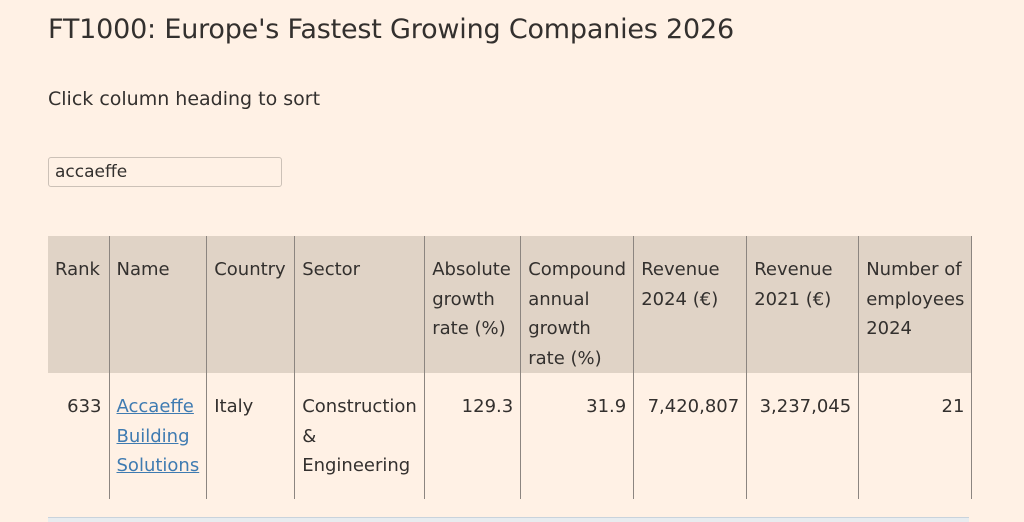  What do you see at coordinates (508, 519) in the screenshot?
I see `horizontal-scrollbar` at bounding box center [508, 519].